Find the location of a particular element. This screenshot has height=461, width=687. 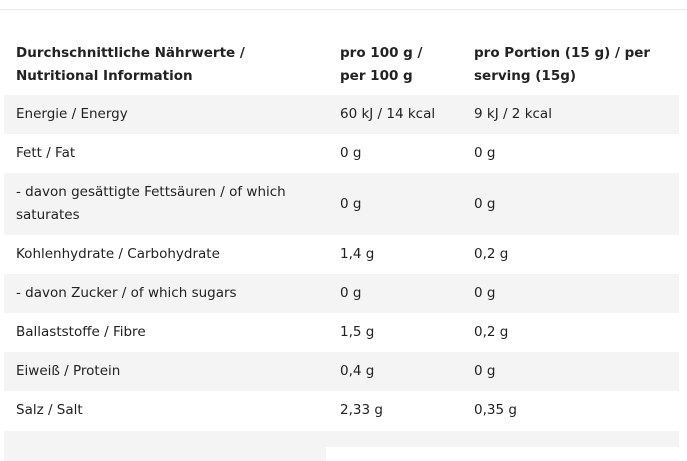

value-per-100g: 2,33 g is located at coordinates (395, 410).